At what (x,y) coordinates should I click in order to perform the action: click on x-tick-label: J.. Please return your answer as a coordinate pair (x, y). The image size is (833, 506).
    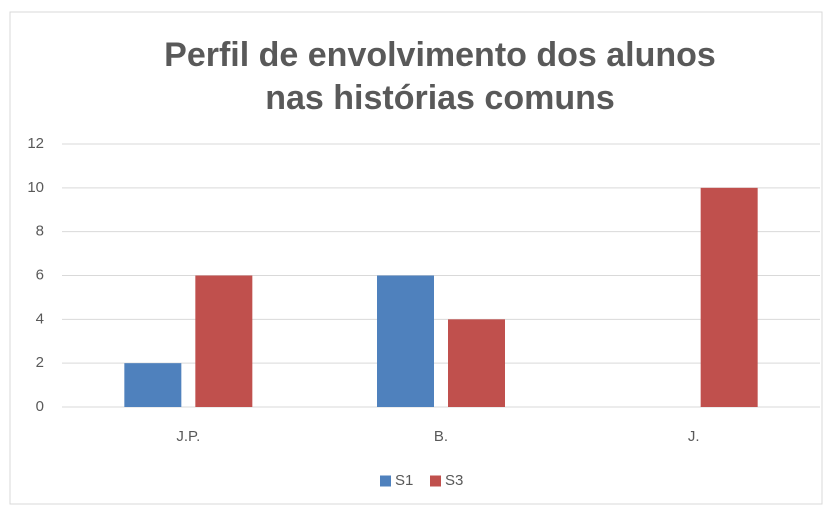
    Looking at the image, I should click on (694, 436).